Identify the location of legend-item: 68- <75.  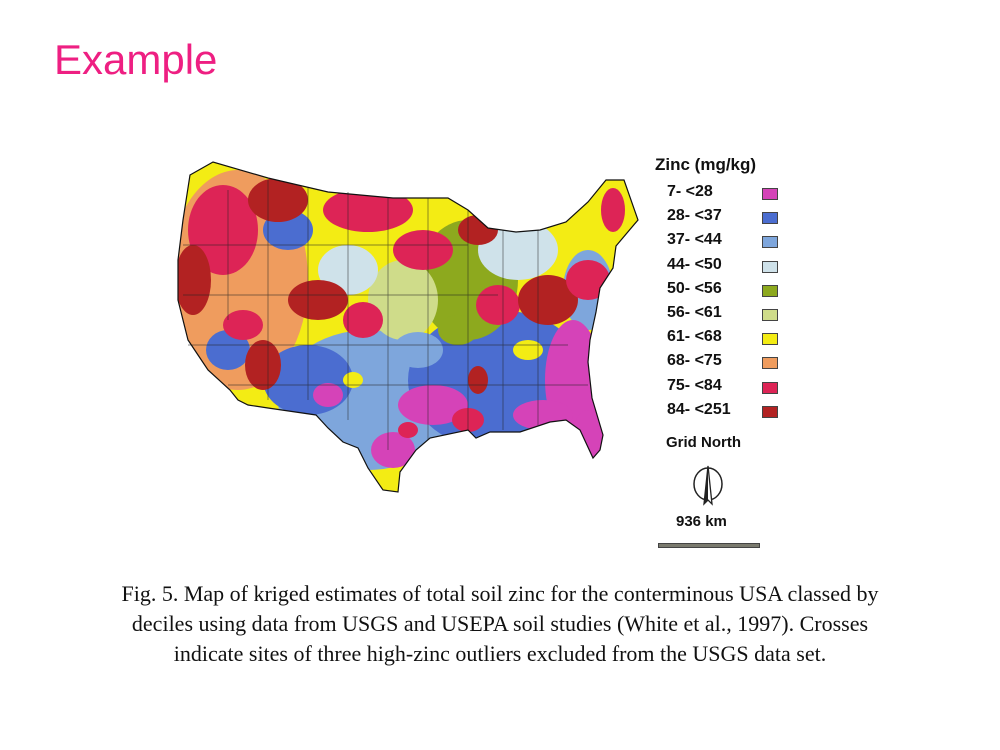
(730, 362).